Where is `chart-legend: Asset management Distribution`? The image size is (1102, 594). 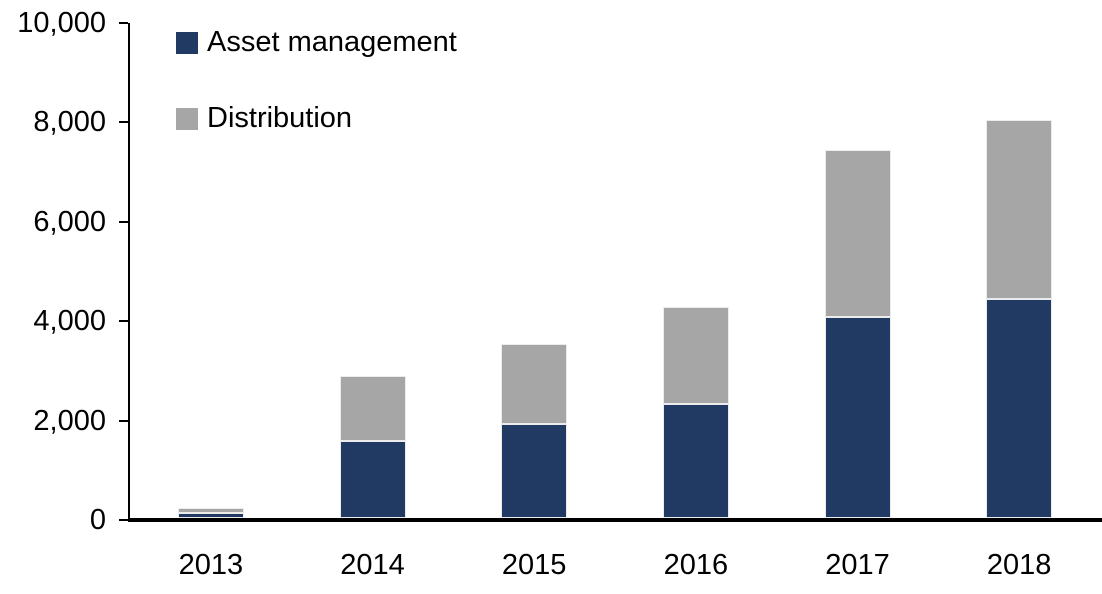
chart-legend: Asset management Distribution is located at coordinates (316, 80).